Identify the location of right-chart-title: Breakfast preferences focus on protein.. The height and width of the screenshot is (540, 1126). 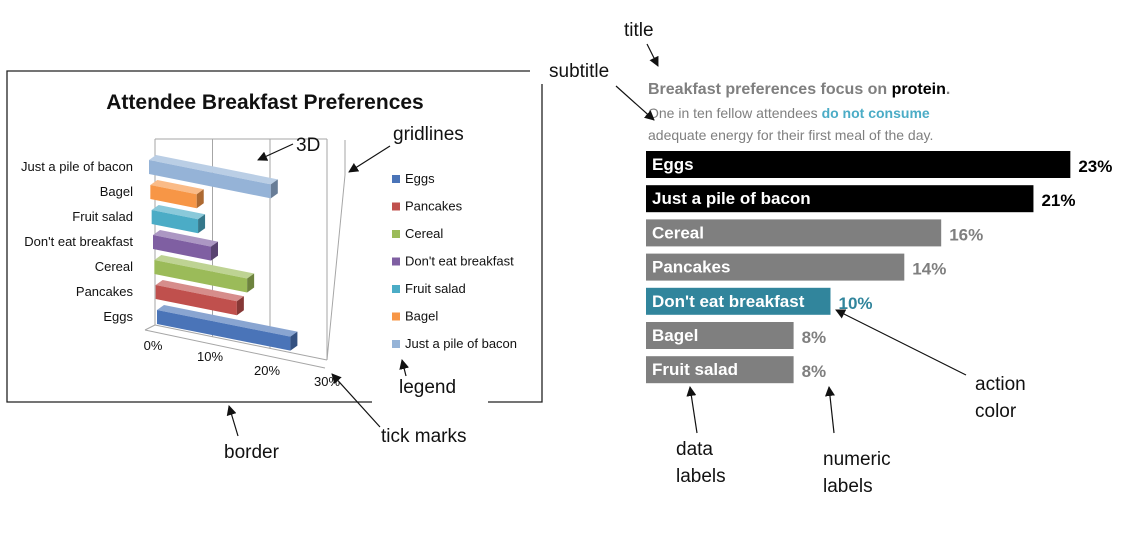
(799, 89).